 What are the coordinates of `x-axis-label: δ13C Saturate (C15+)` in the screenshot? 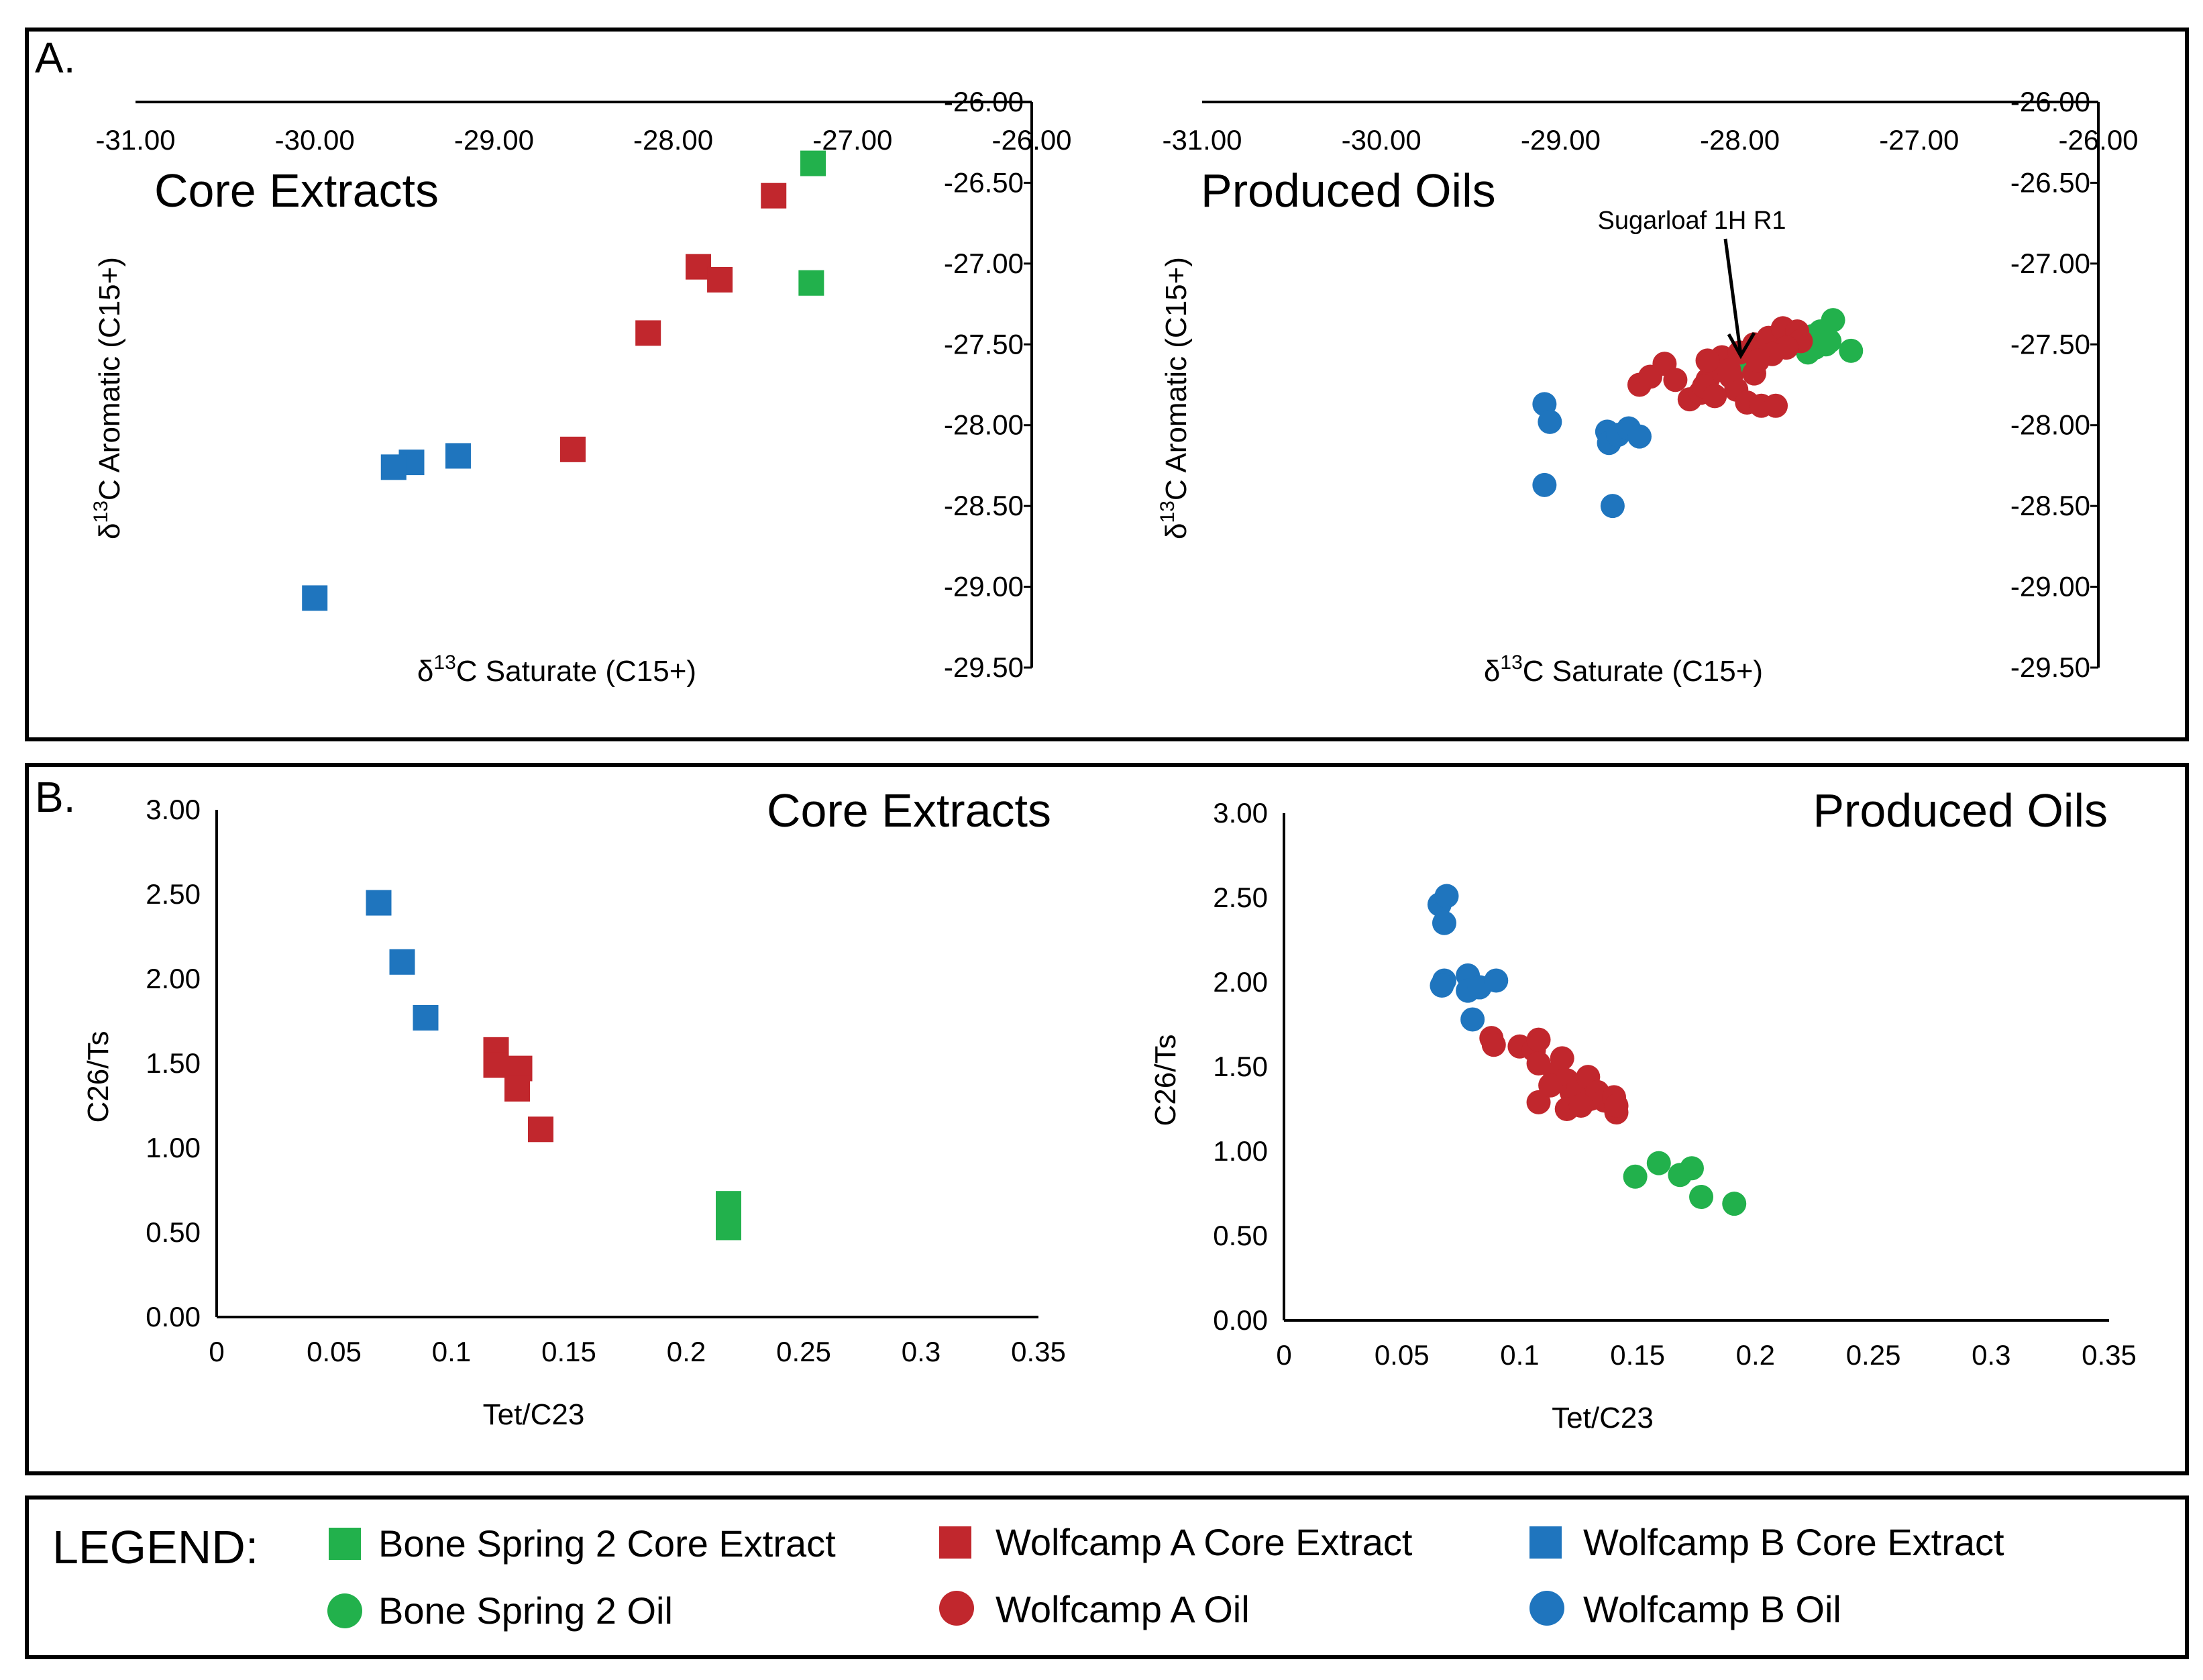 It's located at (556, 670).